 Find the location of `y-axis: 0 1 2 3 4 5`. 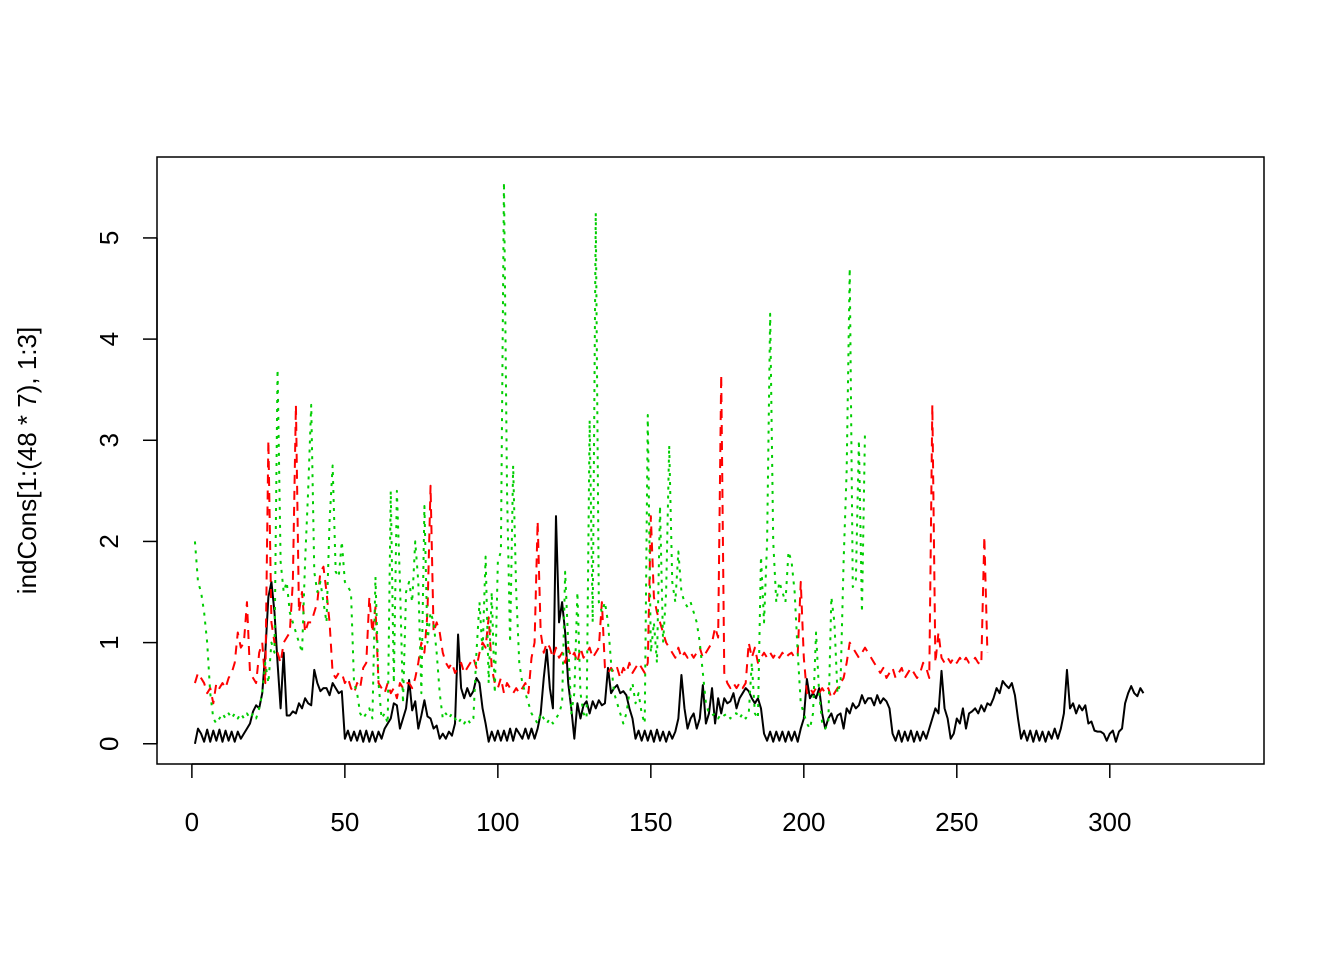

y-axis: 0 1 2 3 4 5 is located at coordinates (126, 491).